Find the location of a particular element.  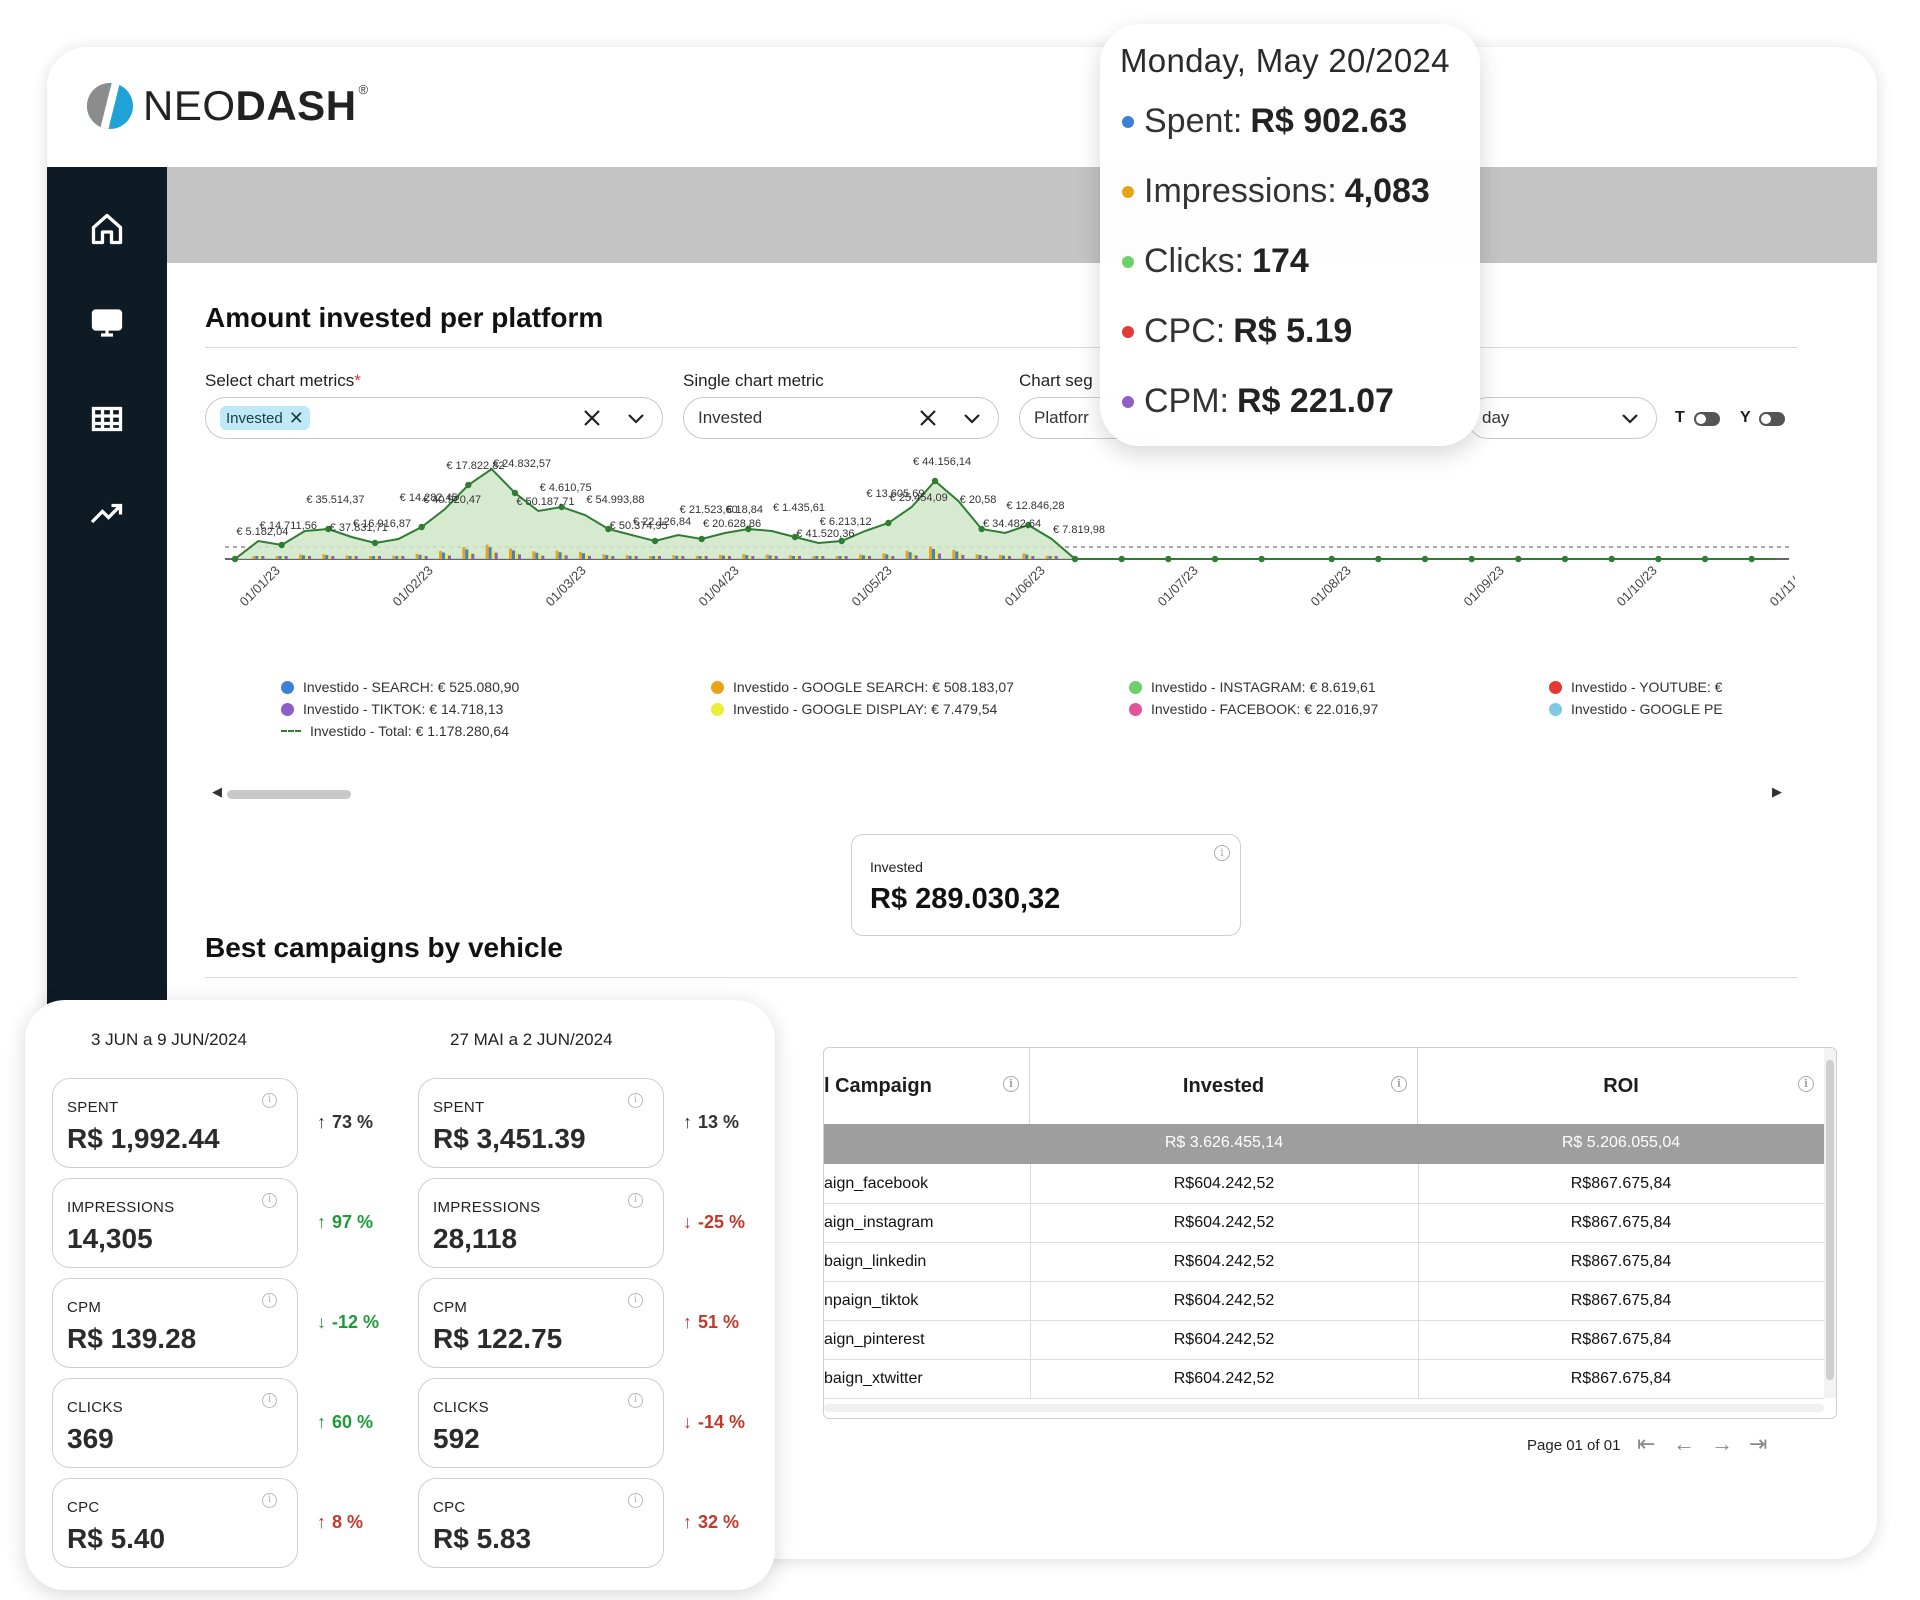

next-page-icon: → is located at coordinates (1722, 1443).